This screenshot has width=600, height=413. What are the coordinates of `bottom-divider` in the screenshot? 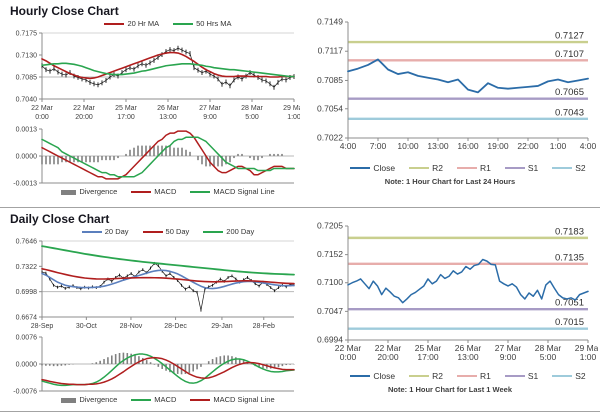 It's located at (300, 411).